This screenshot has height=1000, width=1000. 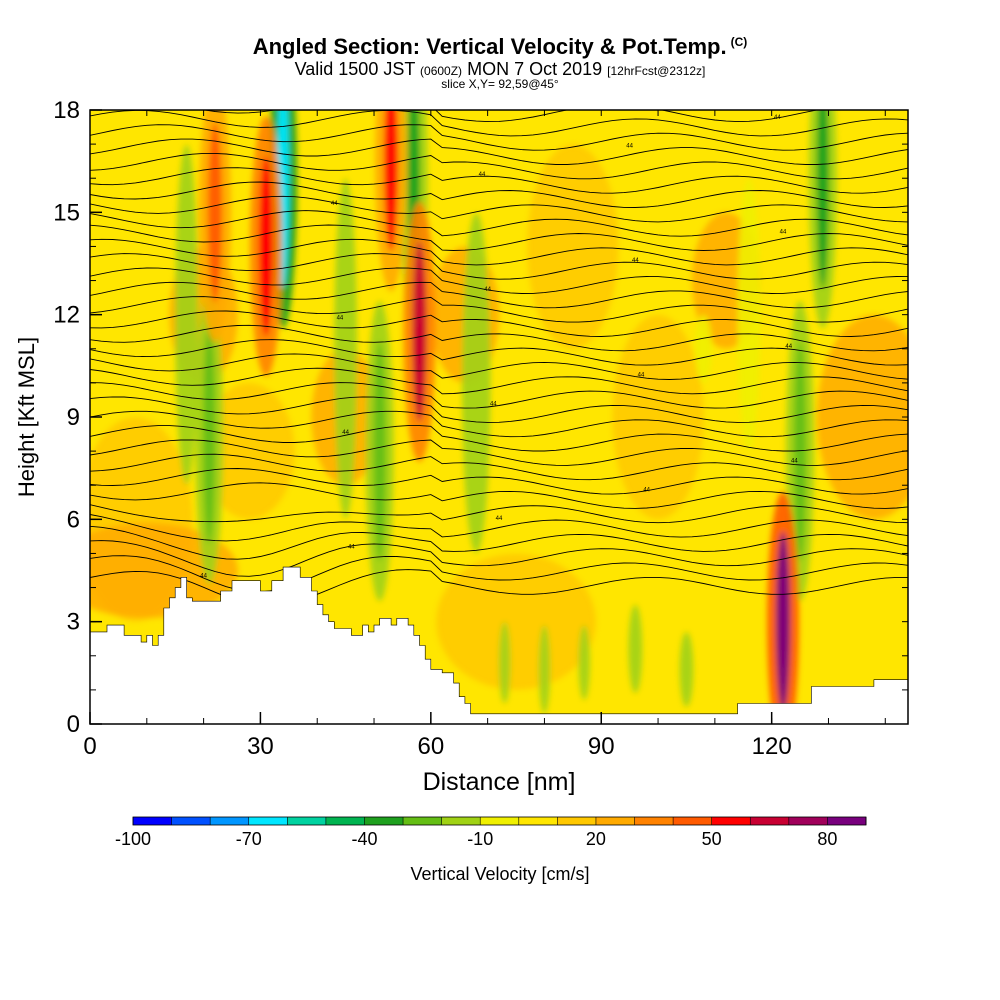 What do you see at coordinates (73, 622) in the screenshot?
I see `y-tick-label: 3` at bounding box center [73, 622].